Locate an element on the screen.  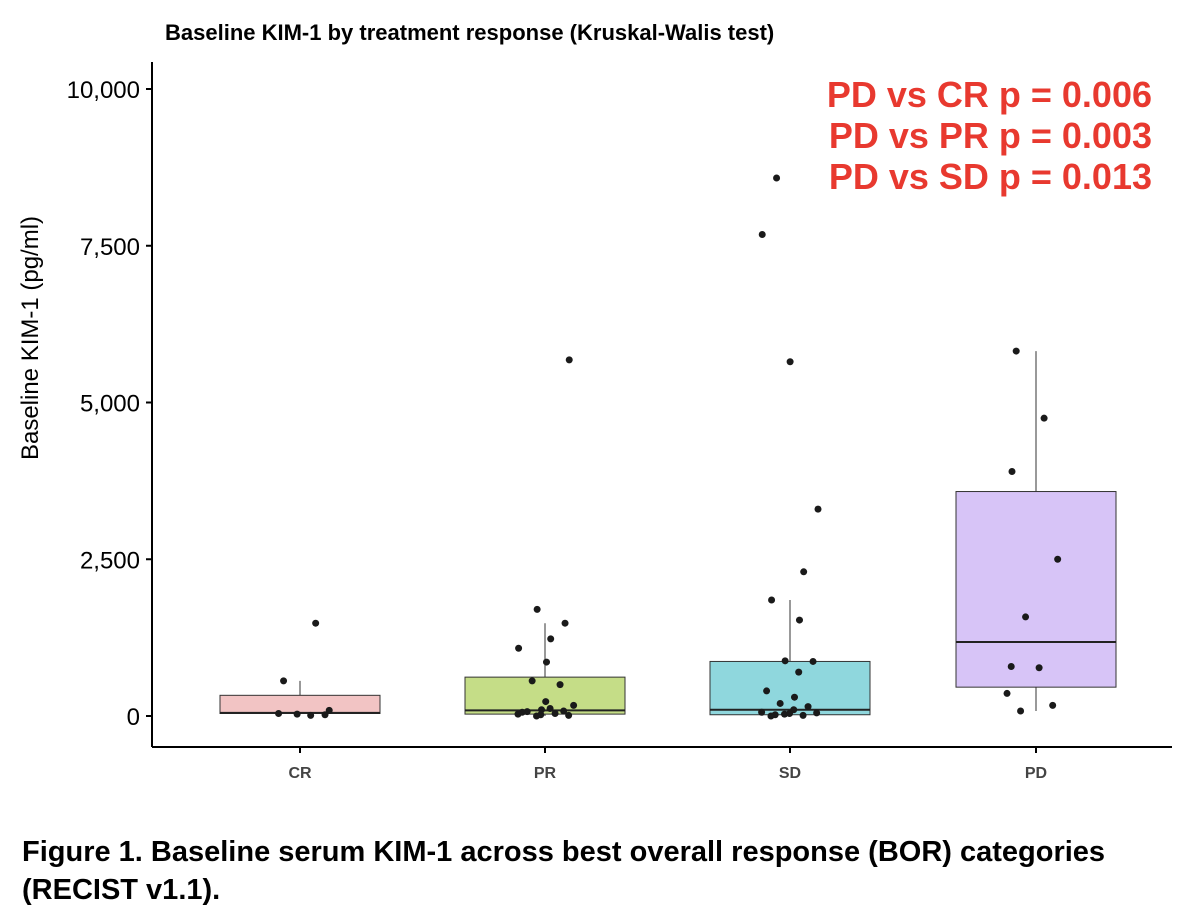
box-cr is located at coordinates (300, 697).